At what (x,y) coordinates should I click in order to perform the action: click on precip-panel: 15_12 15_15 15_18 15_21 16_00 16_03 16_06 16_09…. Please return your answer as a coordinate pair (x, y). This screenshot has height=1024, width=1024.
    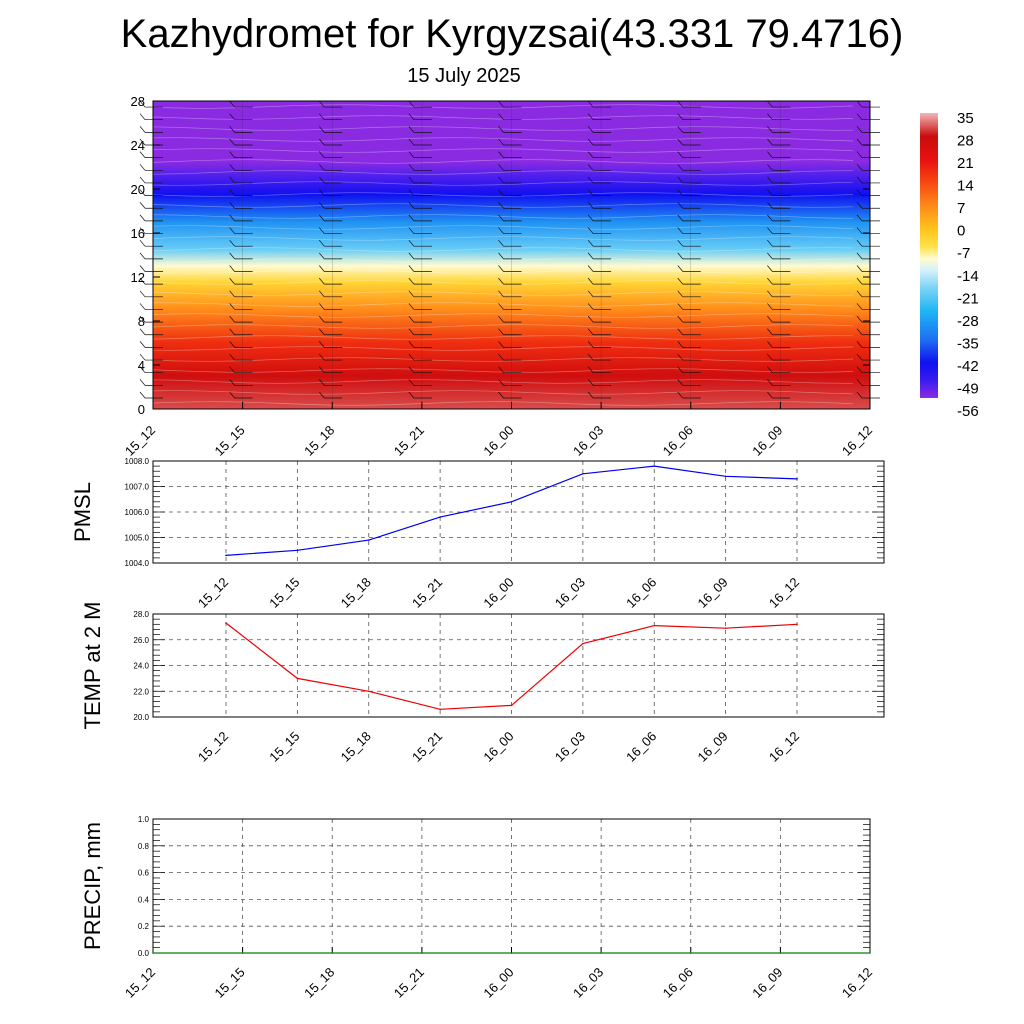
    Looking at the image, I should click on (477, 908).